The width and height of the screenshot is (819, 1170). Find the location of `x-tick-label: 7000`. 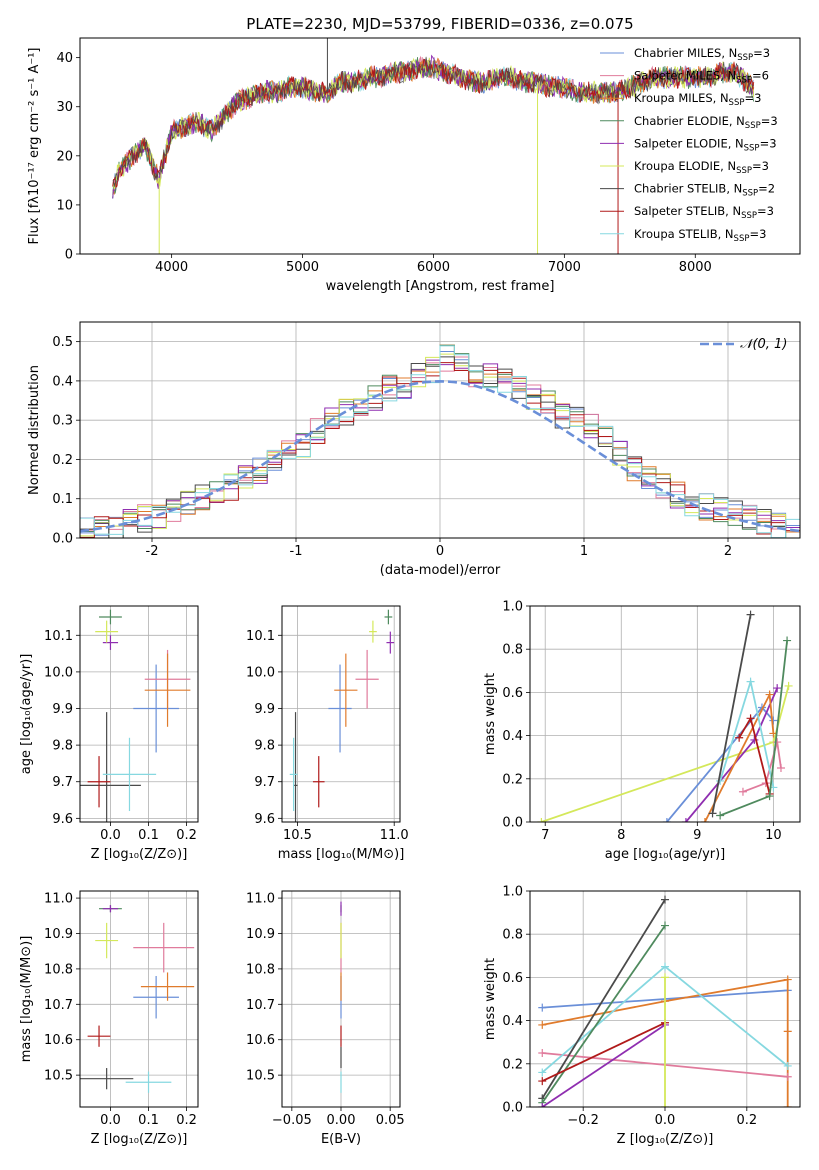

x-tick-label: 7000 is located at coordinates (564, 267).